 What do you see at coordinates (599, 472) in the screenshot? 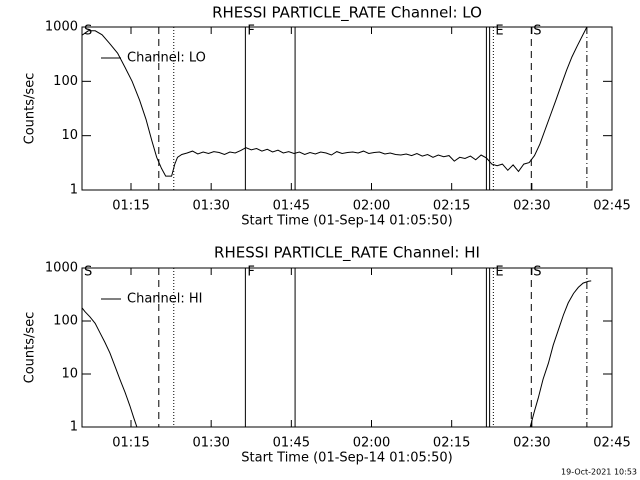
I see `footer-date: 19-Oct-2021 10:53` at bounding box center [599, 472].